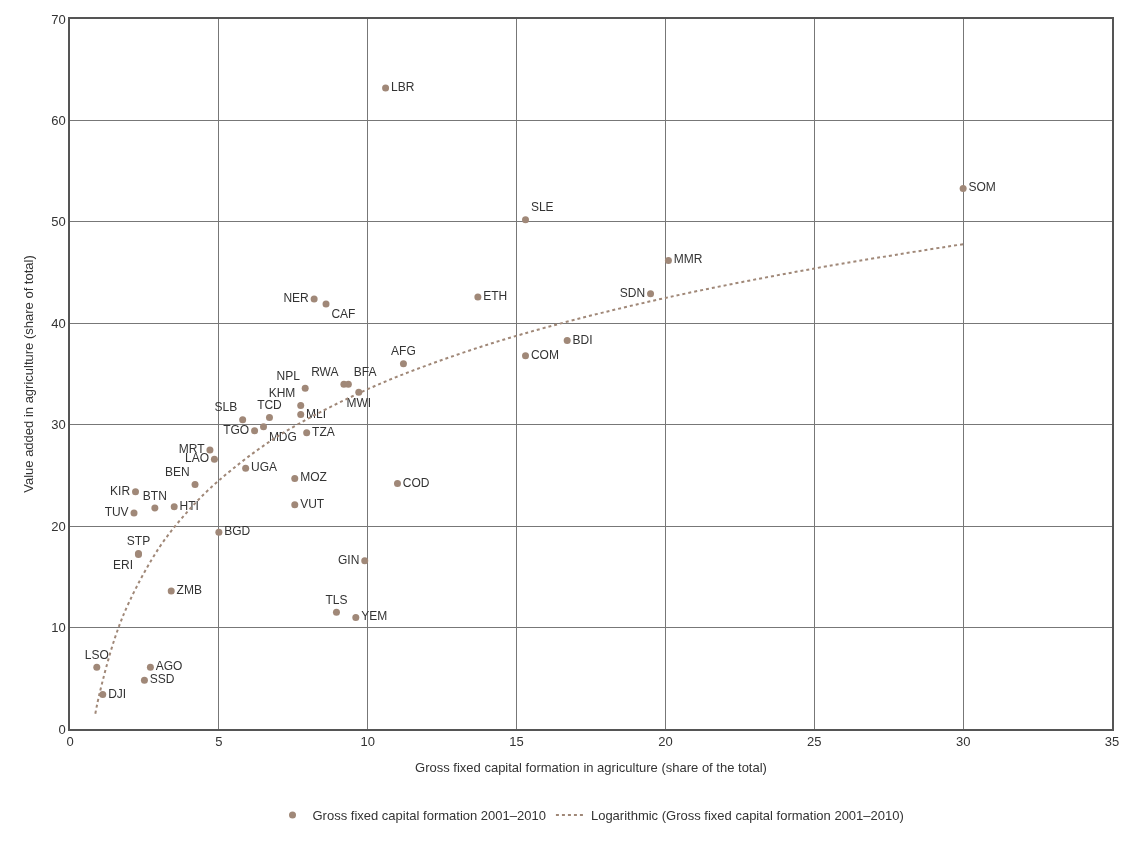 The width and height of the screenshot is (1131, 842). What do you see at coordinates (367, 742) in the screenshot?
I see `x-tick-label: 10` at bounding box center [367, 742].